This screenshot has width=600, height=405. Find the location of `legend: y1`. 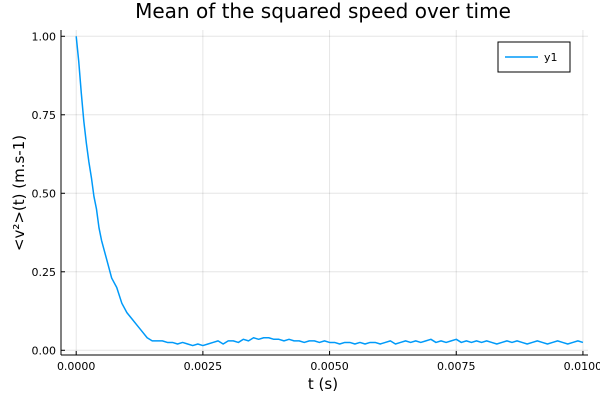

legend: y1 is located at coordinates (534, 57).